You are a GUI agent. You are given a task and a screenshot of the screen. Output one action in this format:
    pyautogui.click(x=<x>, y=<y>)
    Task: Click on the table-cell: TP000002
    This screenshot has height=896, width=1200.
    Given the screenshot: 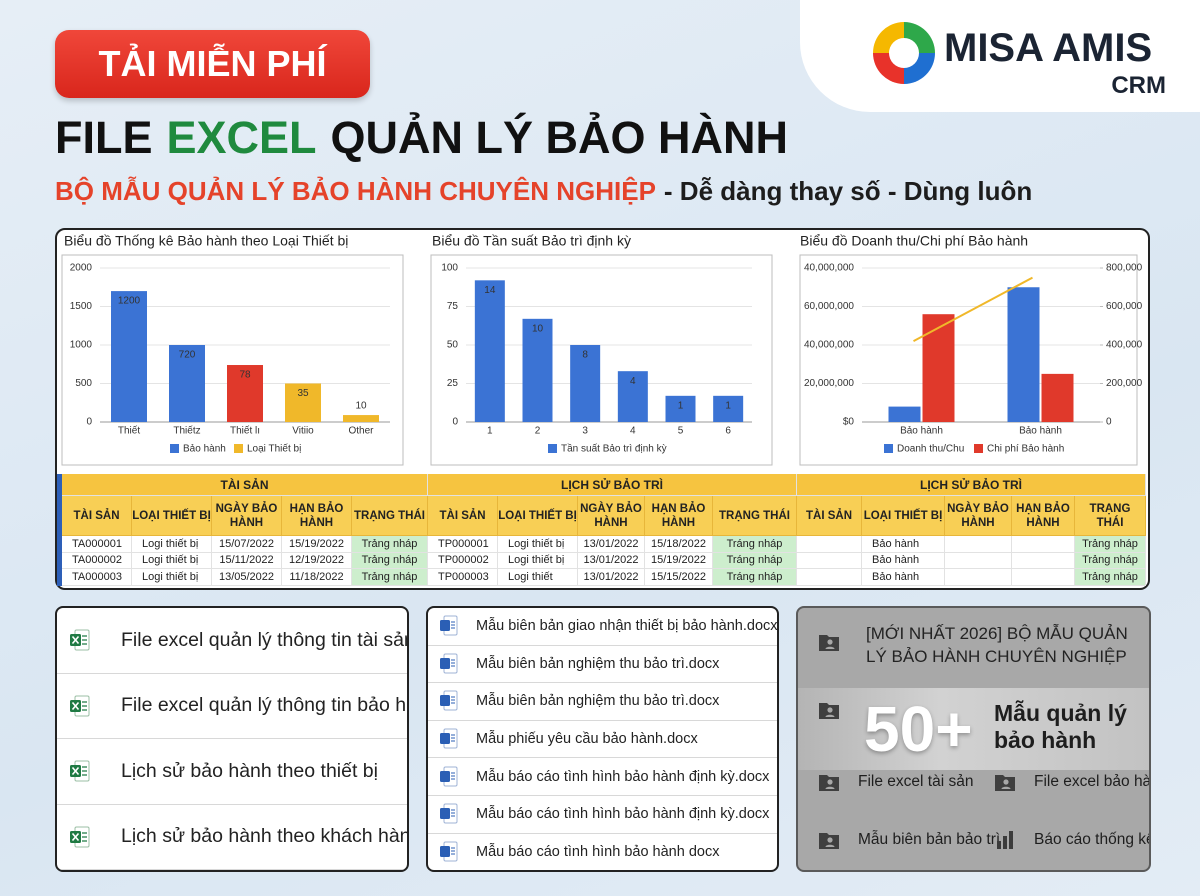 What is the action you would take?
    pyautogui.click(x=463, y=560)
    